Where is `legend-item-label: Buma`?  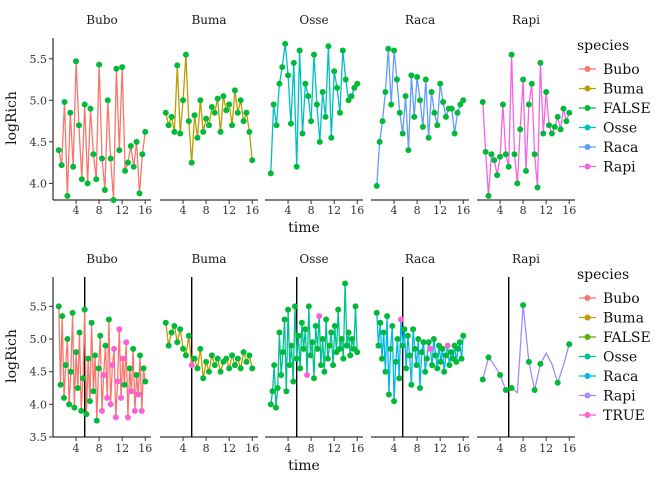 legend-item-label: Buma is located at coordinates (623, 319).